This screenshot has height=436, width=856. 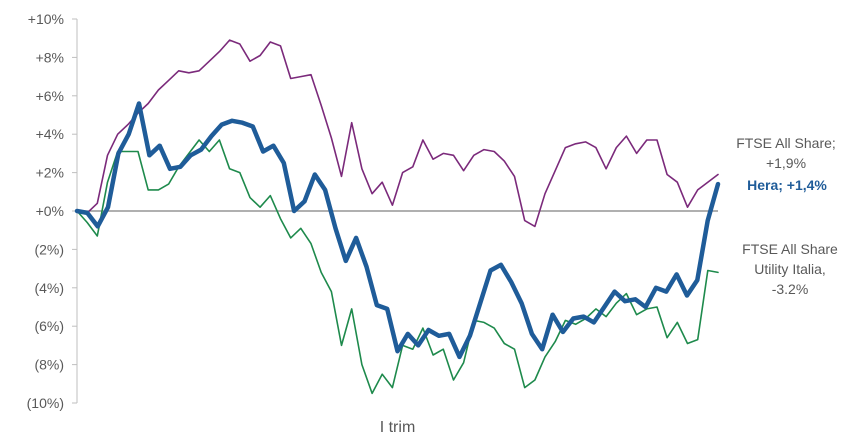 I want to click on series-label-line: +1,9%, so click(x=786, y=163).